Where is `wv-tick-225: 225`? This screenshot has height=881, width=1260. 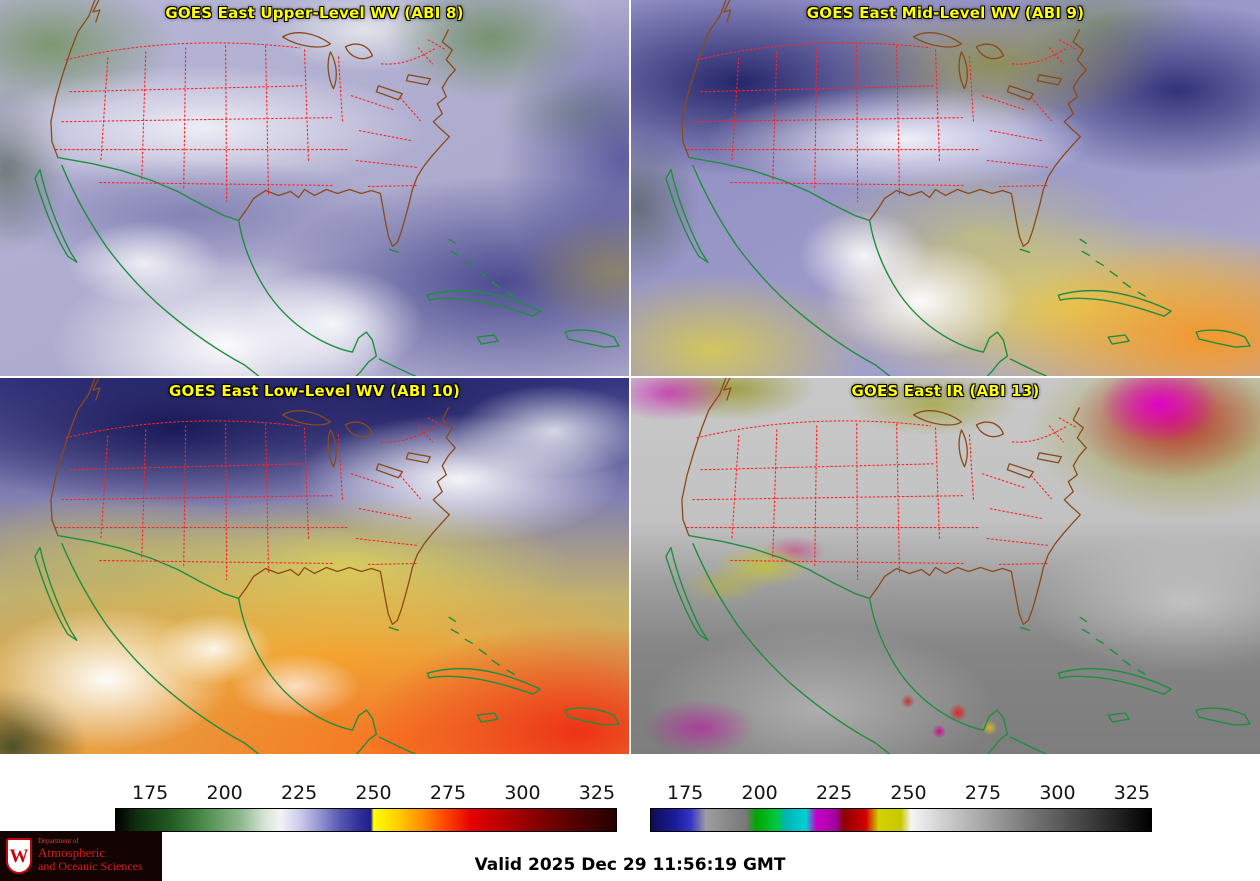 wv-tick-225: 225 is located at coordinates (299, 793).